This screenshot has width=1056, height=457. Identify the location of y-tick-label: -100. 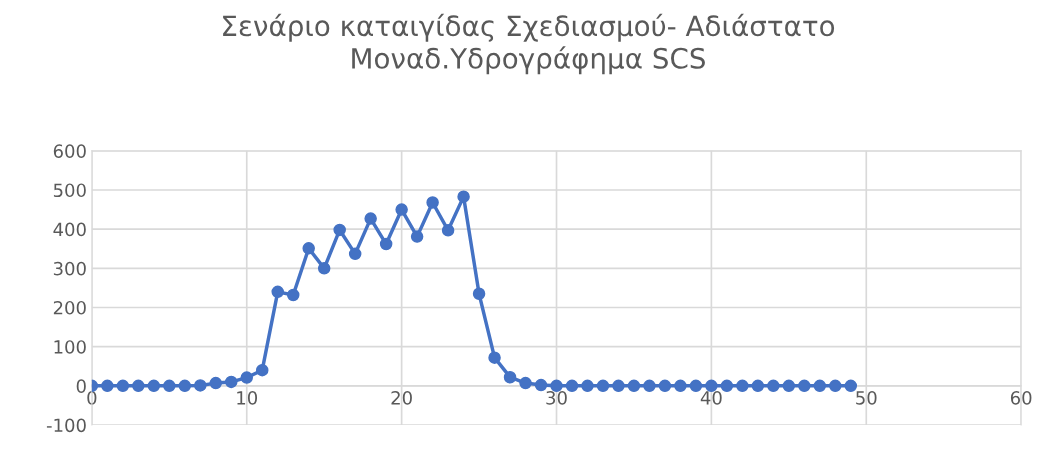
(66, 425).